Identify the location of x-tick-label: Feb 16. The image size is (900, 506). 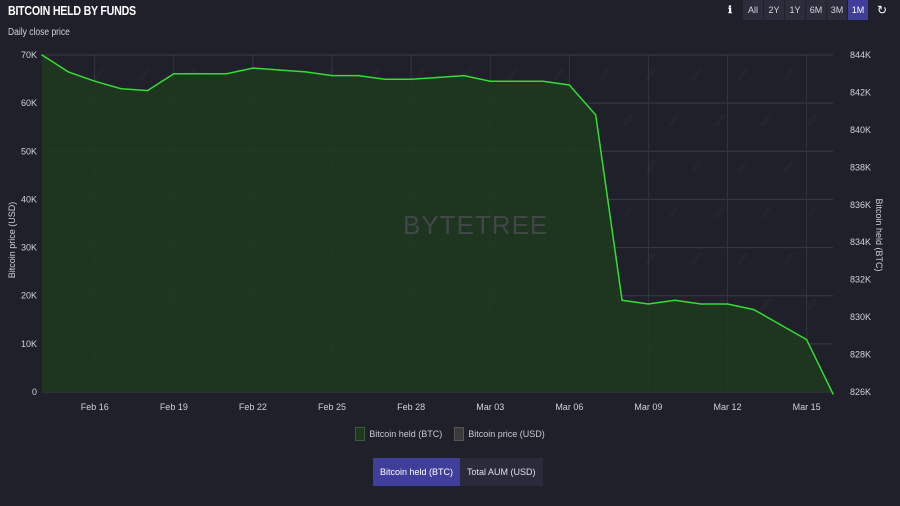
(95, 407).